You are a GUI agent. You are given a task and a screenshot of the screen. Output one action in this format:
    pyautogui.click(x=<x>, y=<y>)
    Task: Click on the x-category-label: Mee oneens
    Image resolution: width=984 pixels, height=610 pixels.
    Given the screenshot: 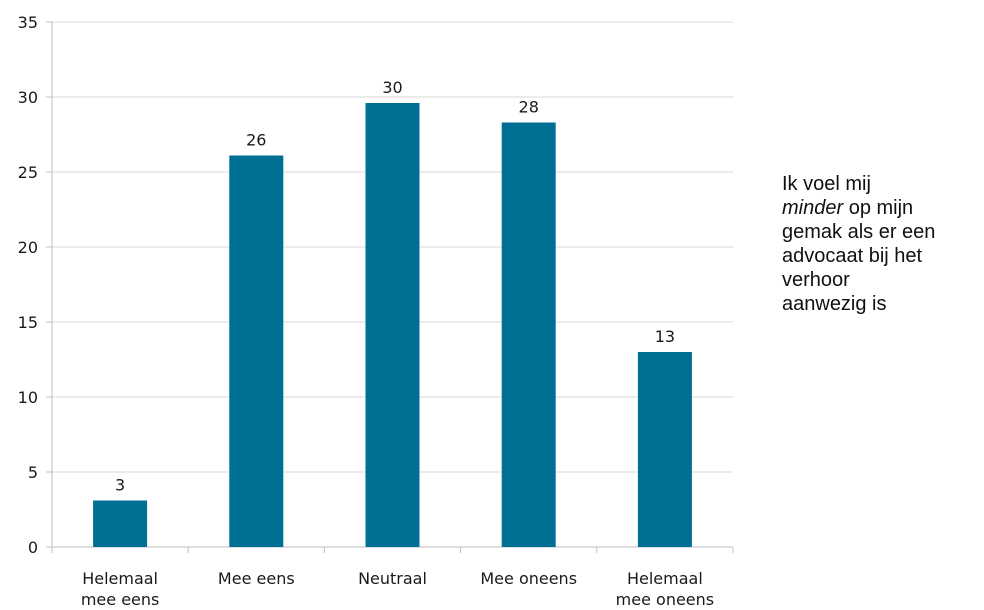 What is the action you would take?
    pyautogui.click(x=528, y=578)
    